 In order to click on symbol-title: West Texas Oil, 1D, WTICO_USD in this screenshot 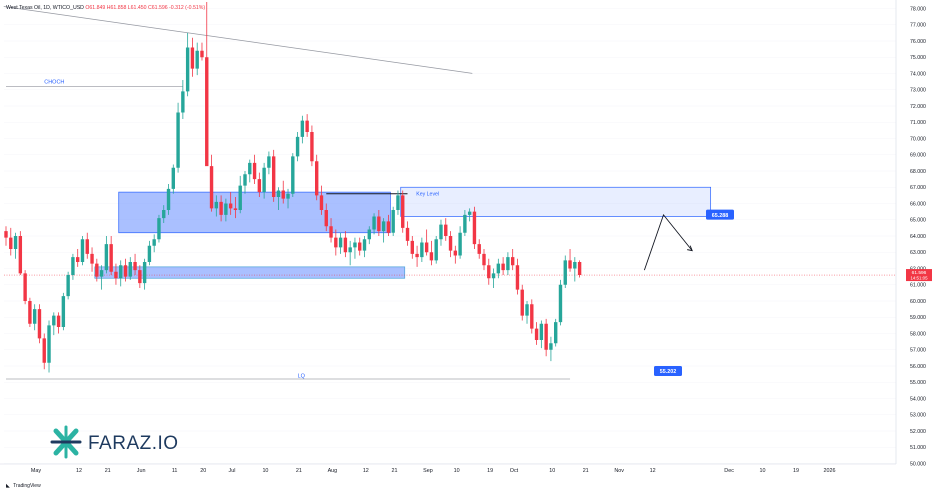, I will do `click(45, 8)`.